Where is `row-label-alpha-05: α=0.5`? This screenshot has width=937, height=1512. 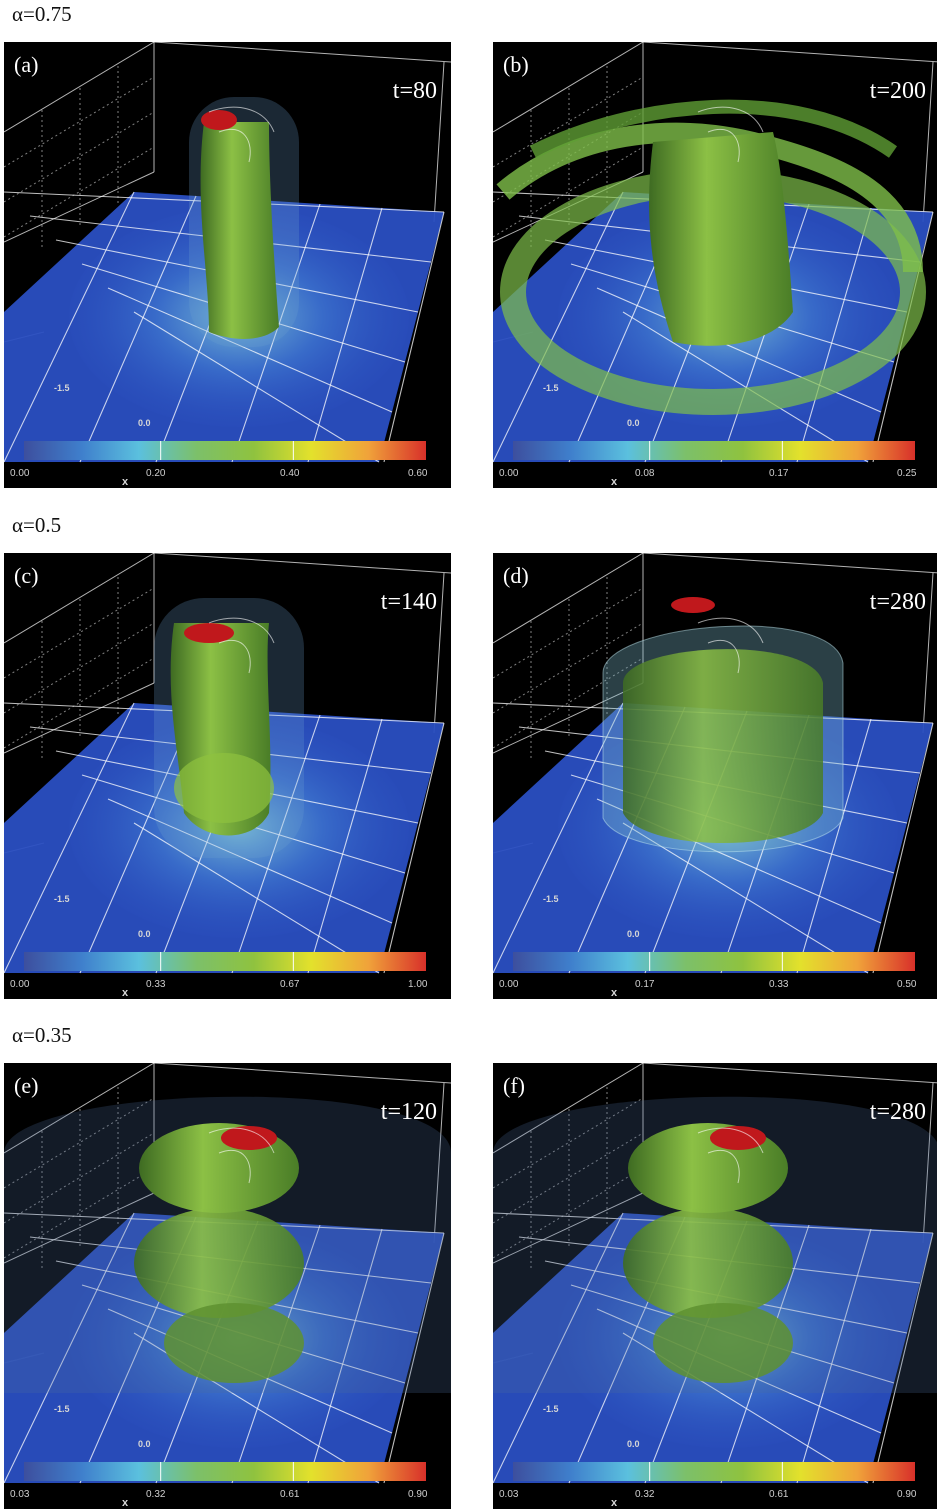 row-label-alpha-05: α=0.5 is located at coordinates (37, 525).